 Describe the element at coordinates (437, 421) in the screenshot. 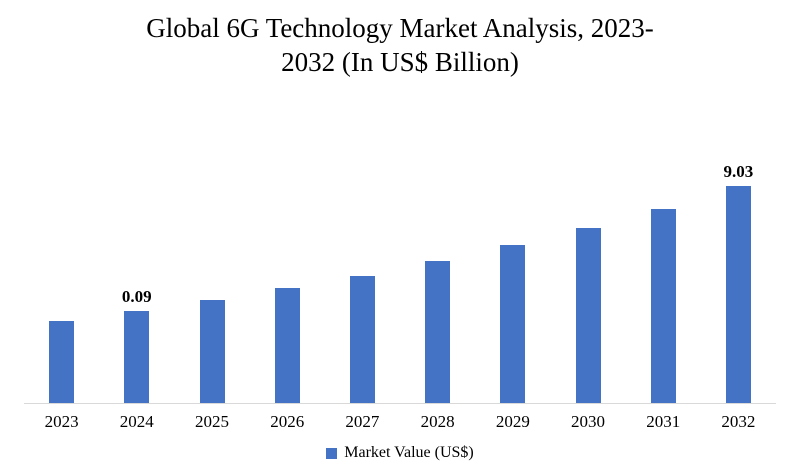

I see `x-tick-label: 2028` at that location.